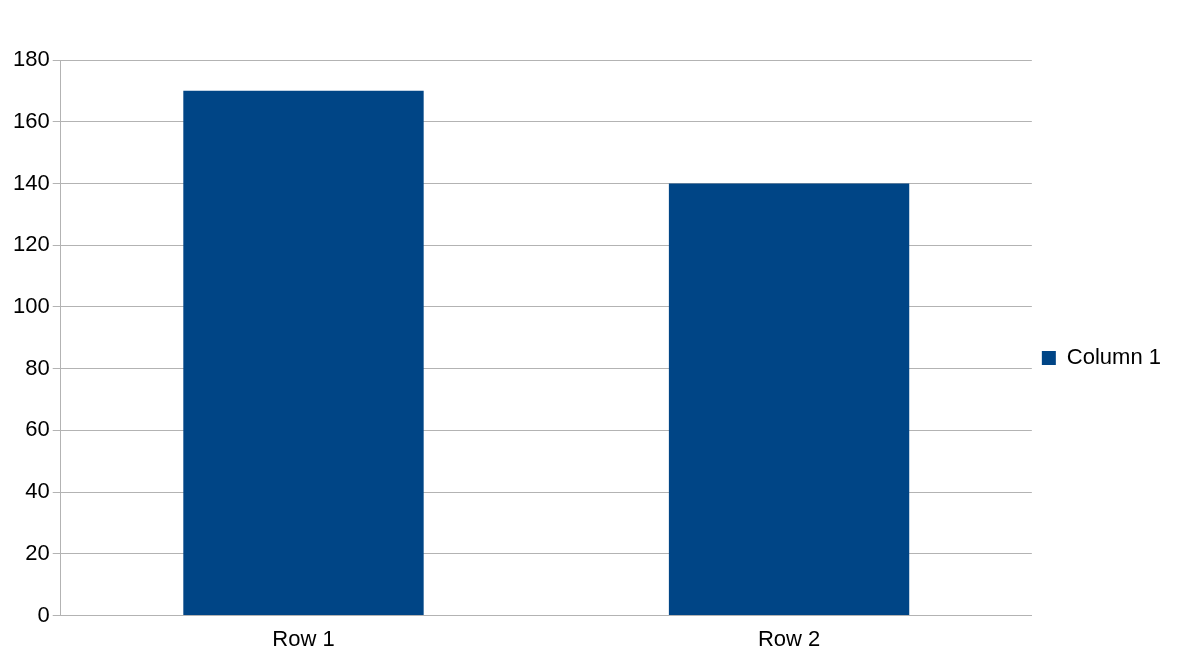  What do you see at coordinates (31, 305) in the screenshot?
I see `y-tick-label: 100` at bounding box center [31, 305].